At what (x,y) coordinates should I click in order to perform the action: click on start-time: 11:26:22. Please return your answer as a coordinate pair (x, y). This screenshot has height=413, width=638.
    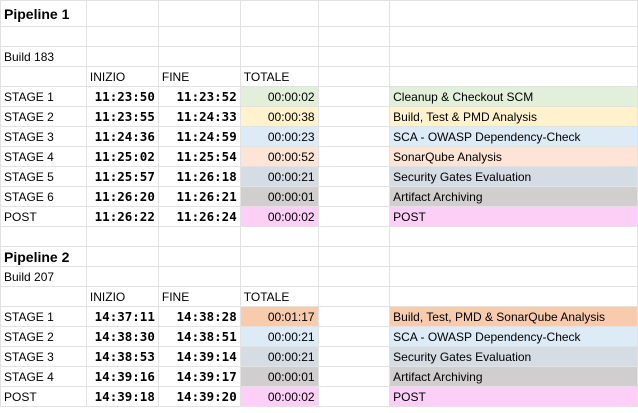
    Looking at the image, I should click on (122, 216).